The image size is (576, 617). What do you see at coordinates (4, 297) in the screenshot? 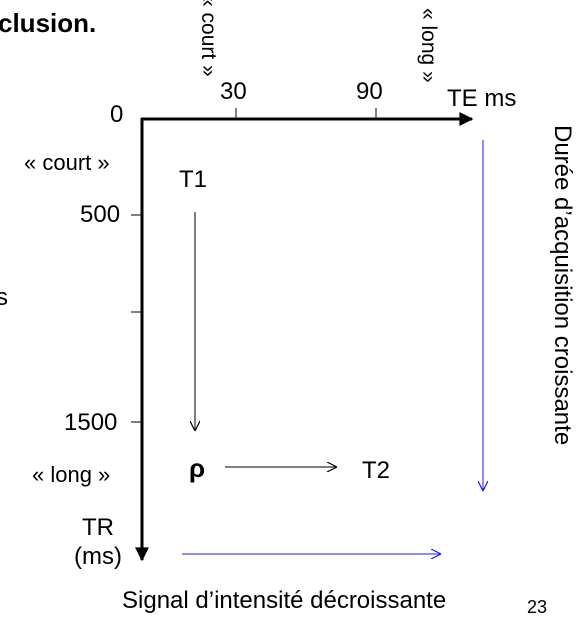
I see `left-edge-text-fragment: s` at bounding box center [4, 297].